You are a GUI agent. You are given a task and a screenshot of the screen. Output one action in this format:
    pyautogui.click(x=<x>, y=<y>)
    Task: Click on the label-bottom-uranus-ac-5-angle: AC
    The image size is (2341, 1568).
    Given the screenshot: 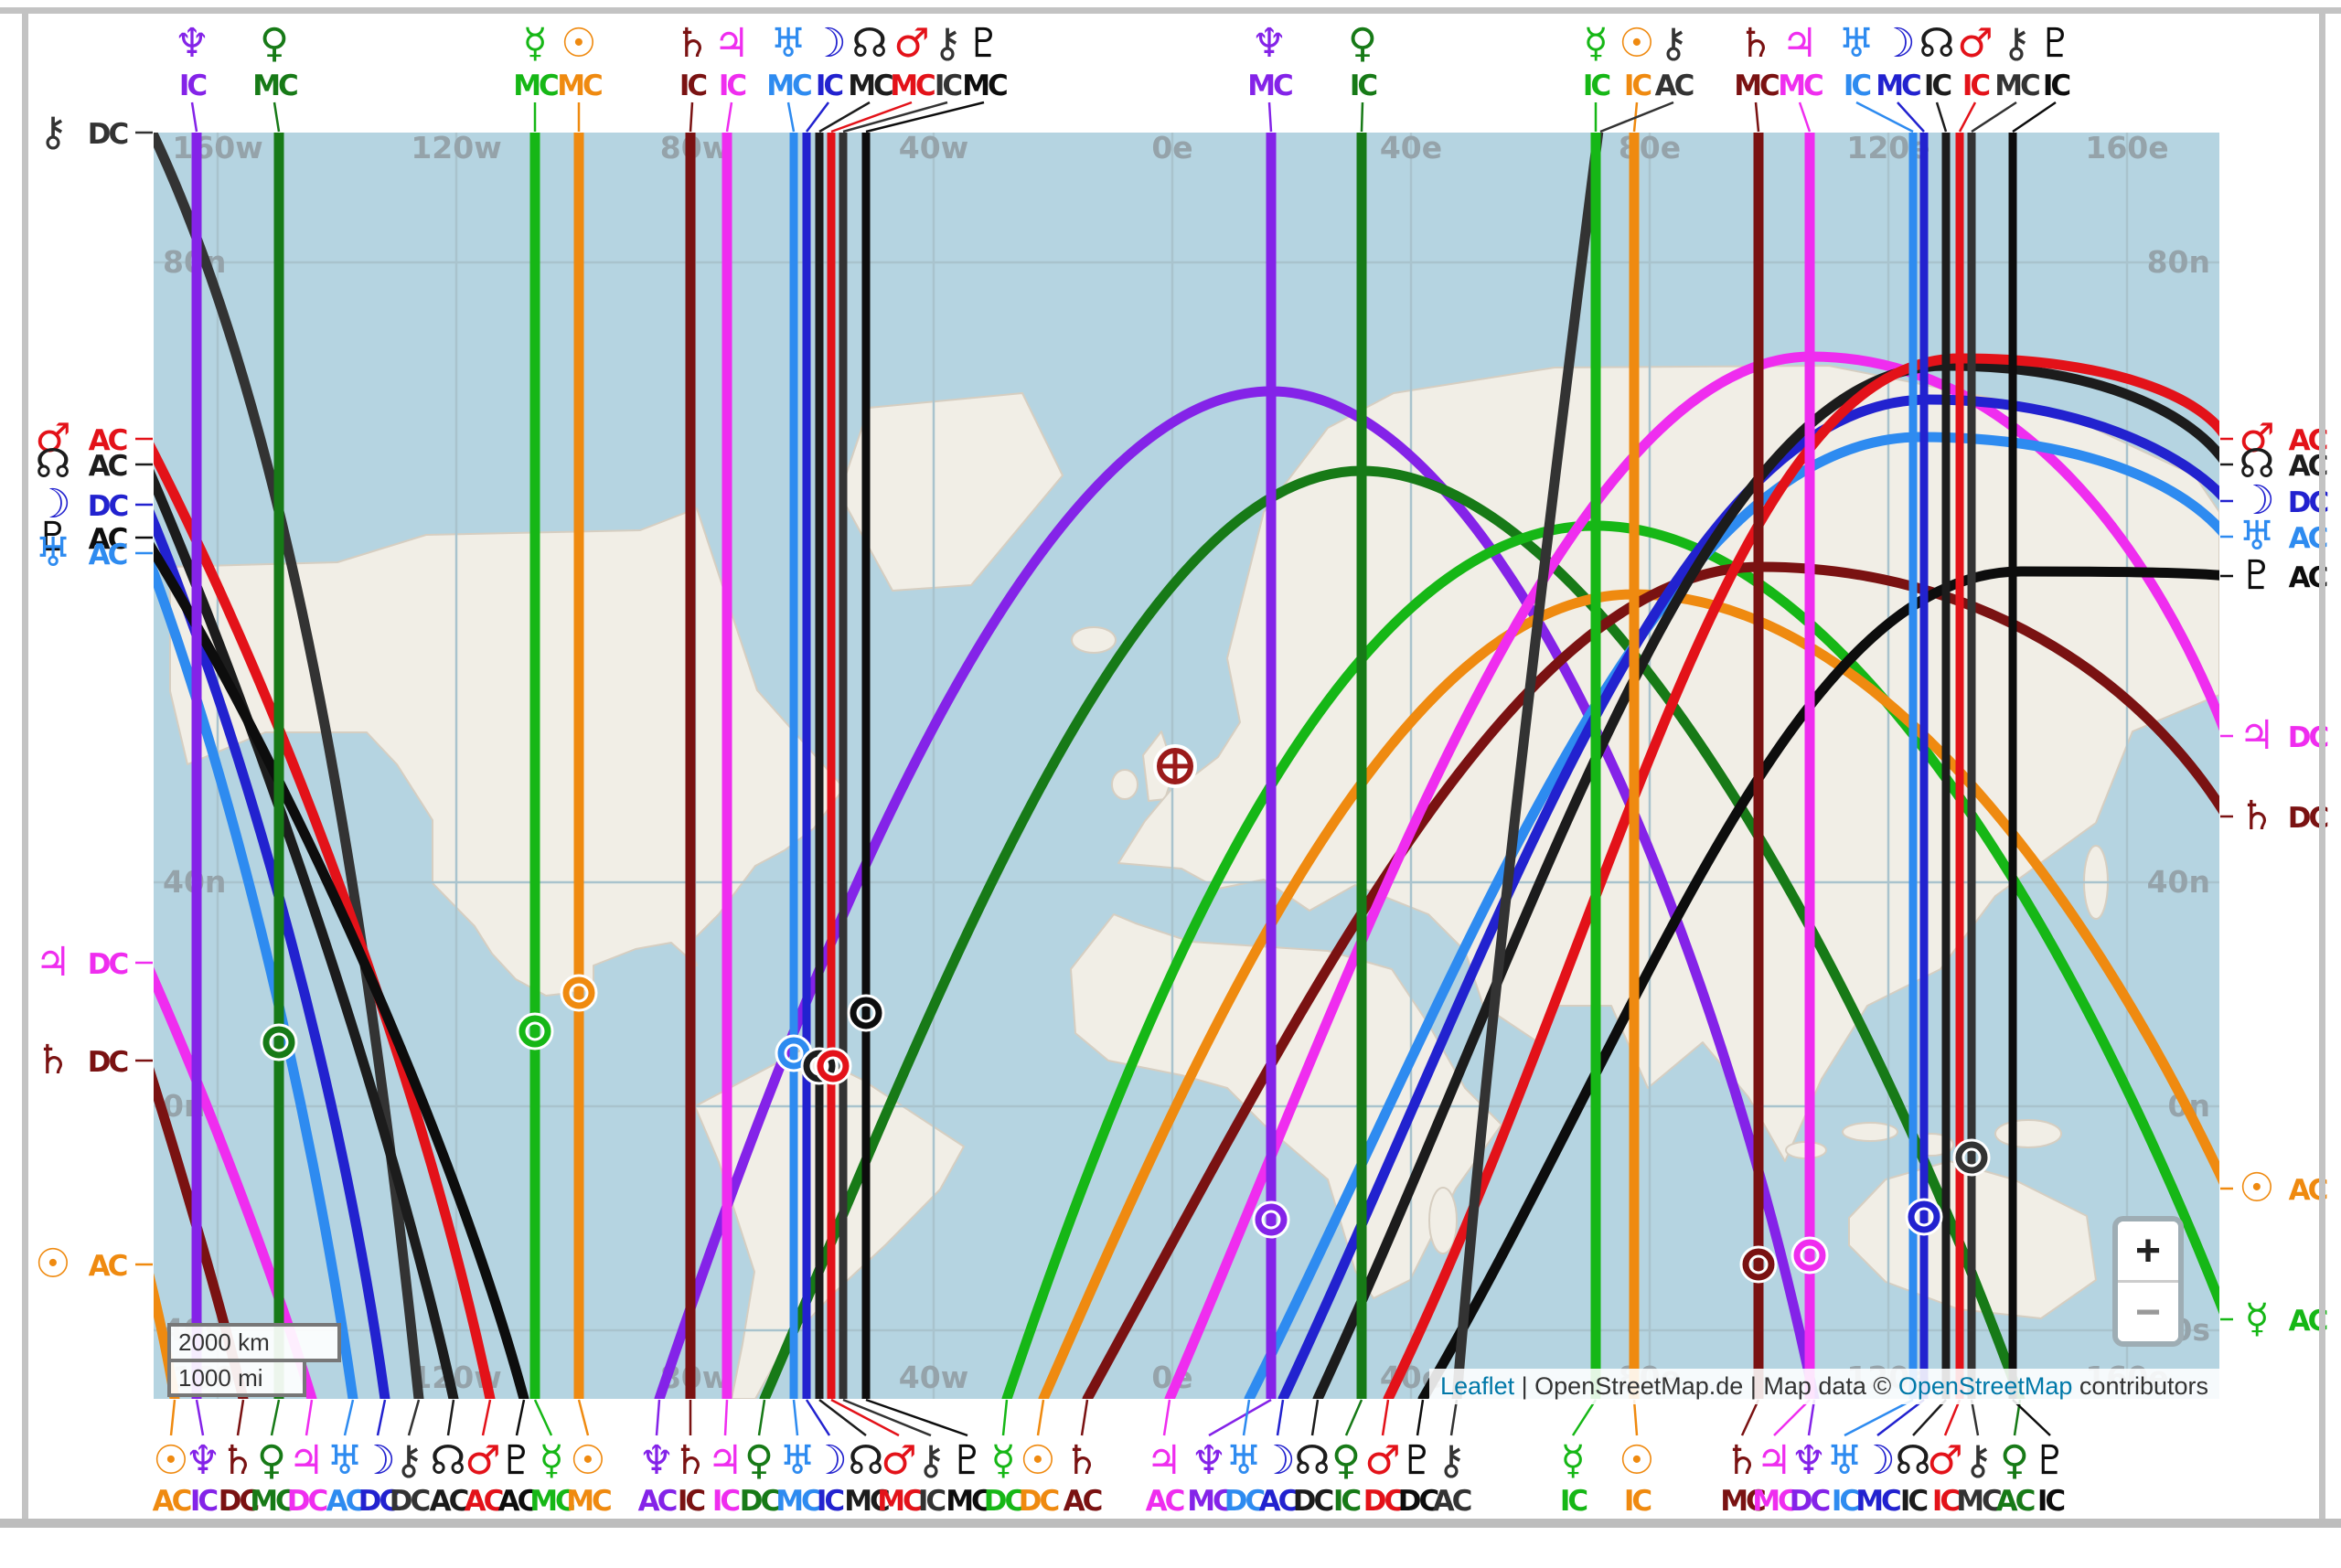 What is the action you would take?
    pyautogui.click(x=346, y=1501)
    